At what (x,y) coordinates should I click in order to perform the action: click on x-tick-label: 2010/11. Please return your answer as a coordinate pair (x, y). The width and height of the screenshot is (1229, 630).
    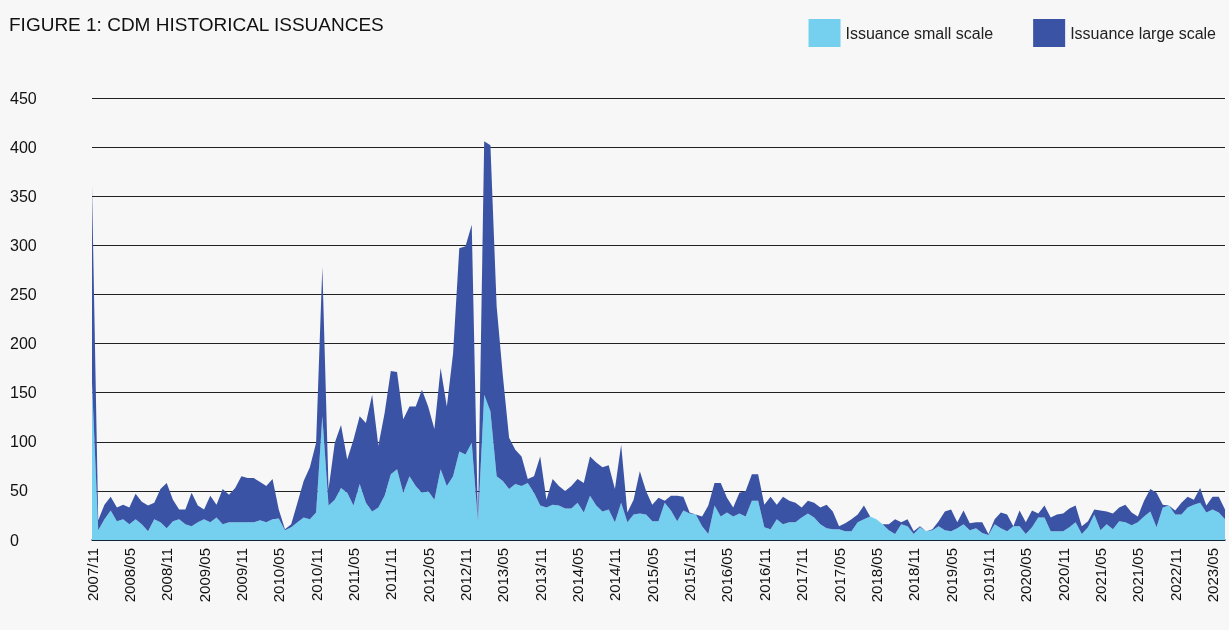
    Looking at the image, I should click on (316, 575).